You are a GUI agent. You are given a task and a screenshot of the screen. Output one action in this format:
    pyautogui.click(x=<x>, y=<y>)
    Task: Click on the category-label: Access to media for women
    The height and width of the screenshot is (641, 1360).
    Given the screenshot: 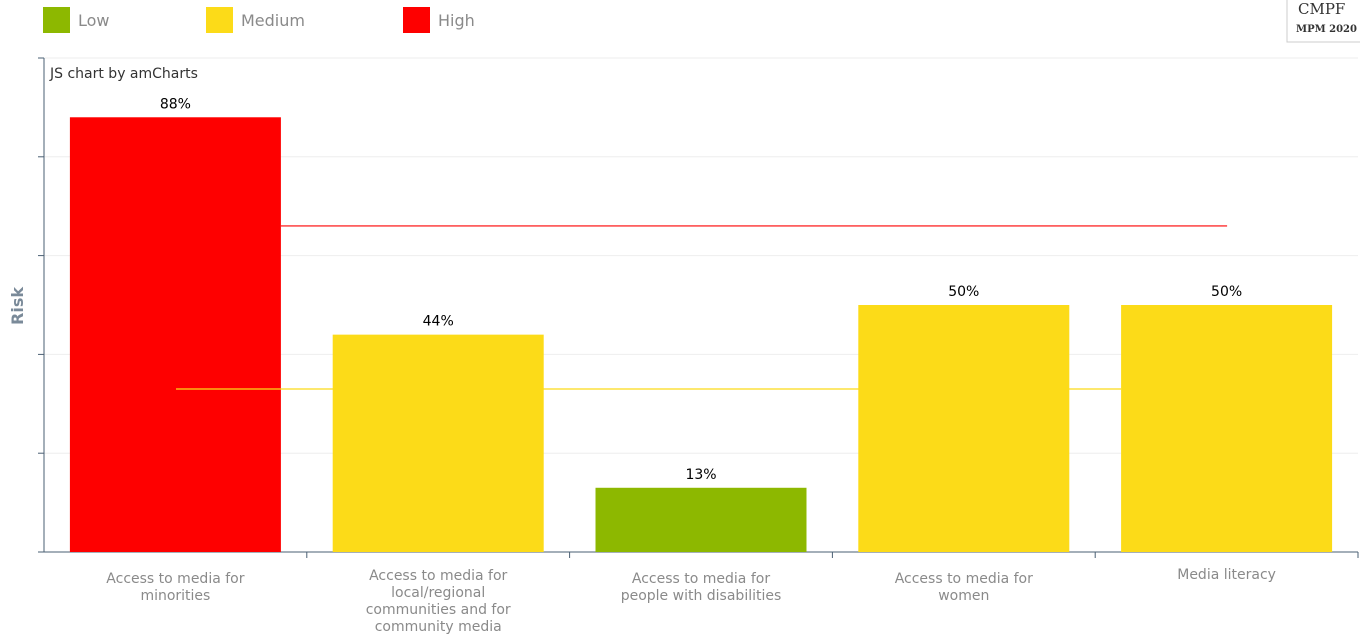 What is the action you would take?
    pyautogui.click(x=964, y=587)
    